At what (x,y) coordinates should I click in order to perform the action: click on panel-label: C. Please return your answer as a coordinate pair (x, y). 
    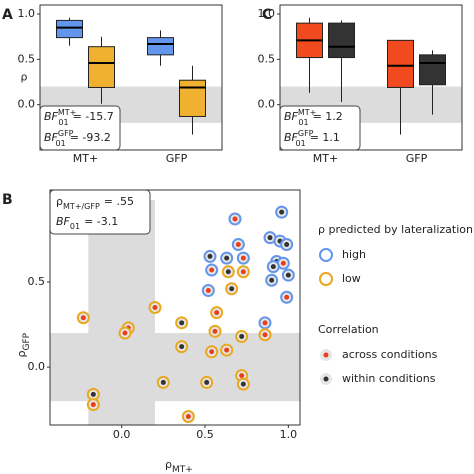
    Looking at the image, I should click on (267, 15).